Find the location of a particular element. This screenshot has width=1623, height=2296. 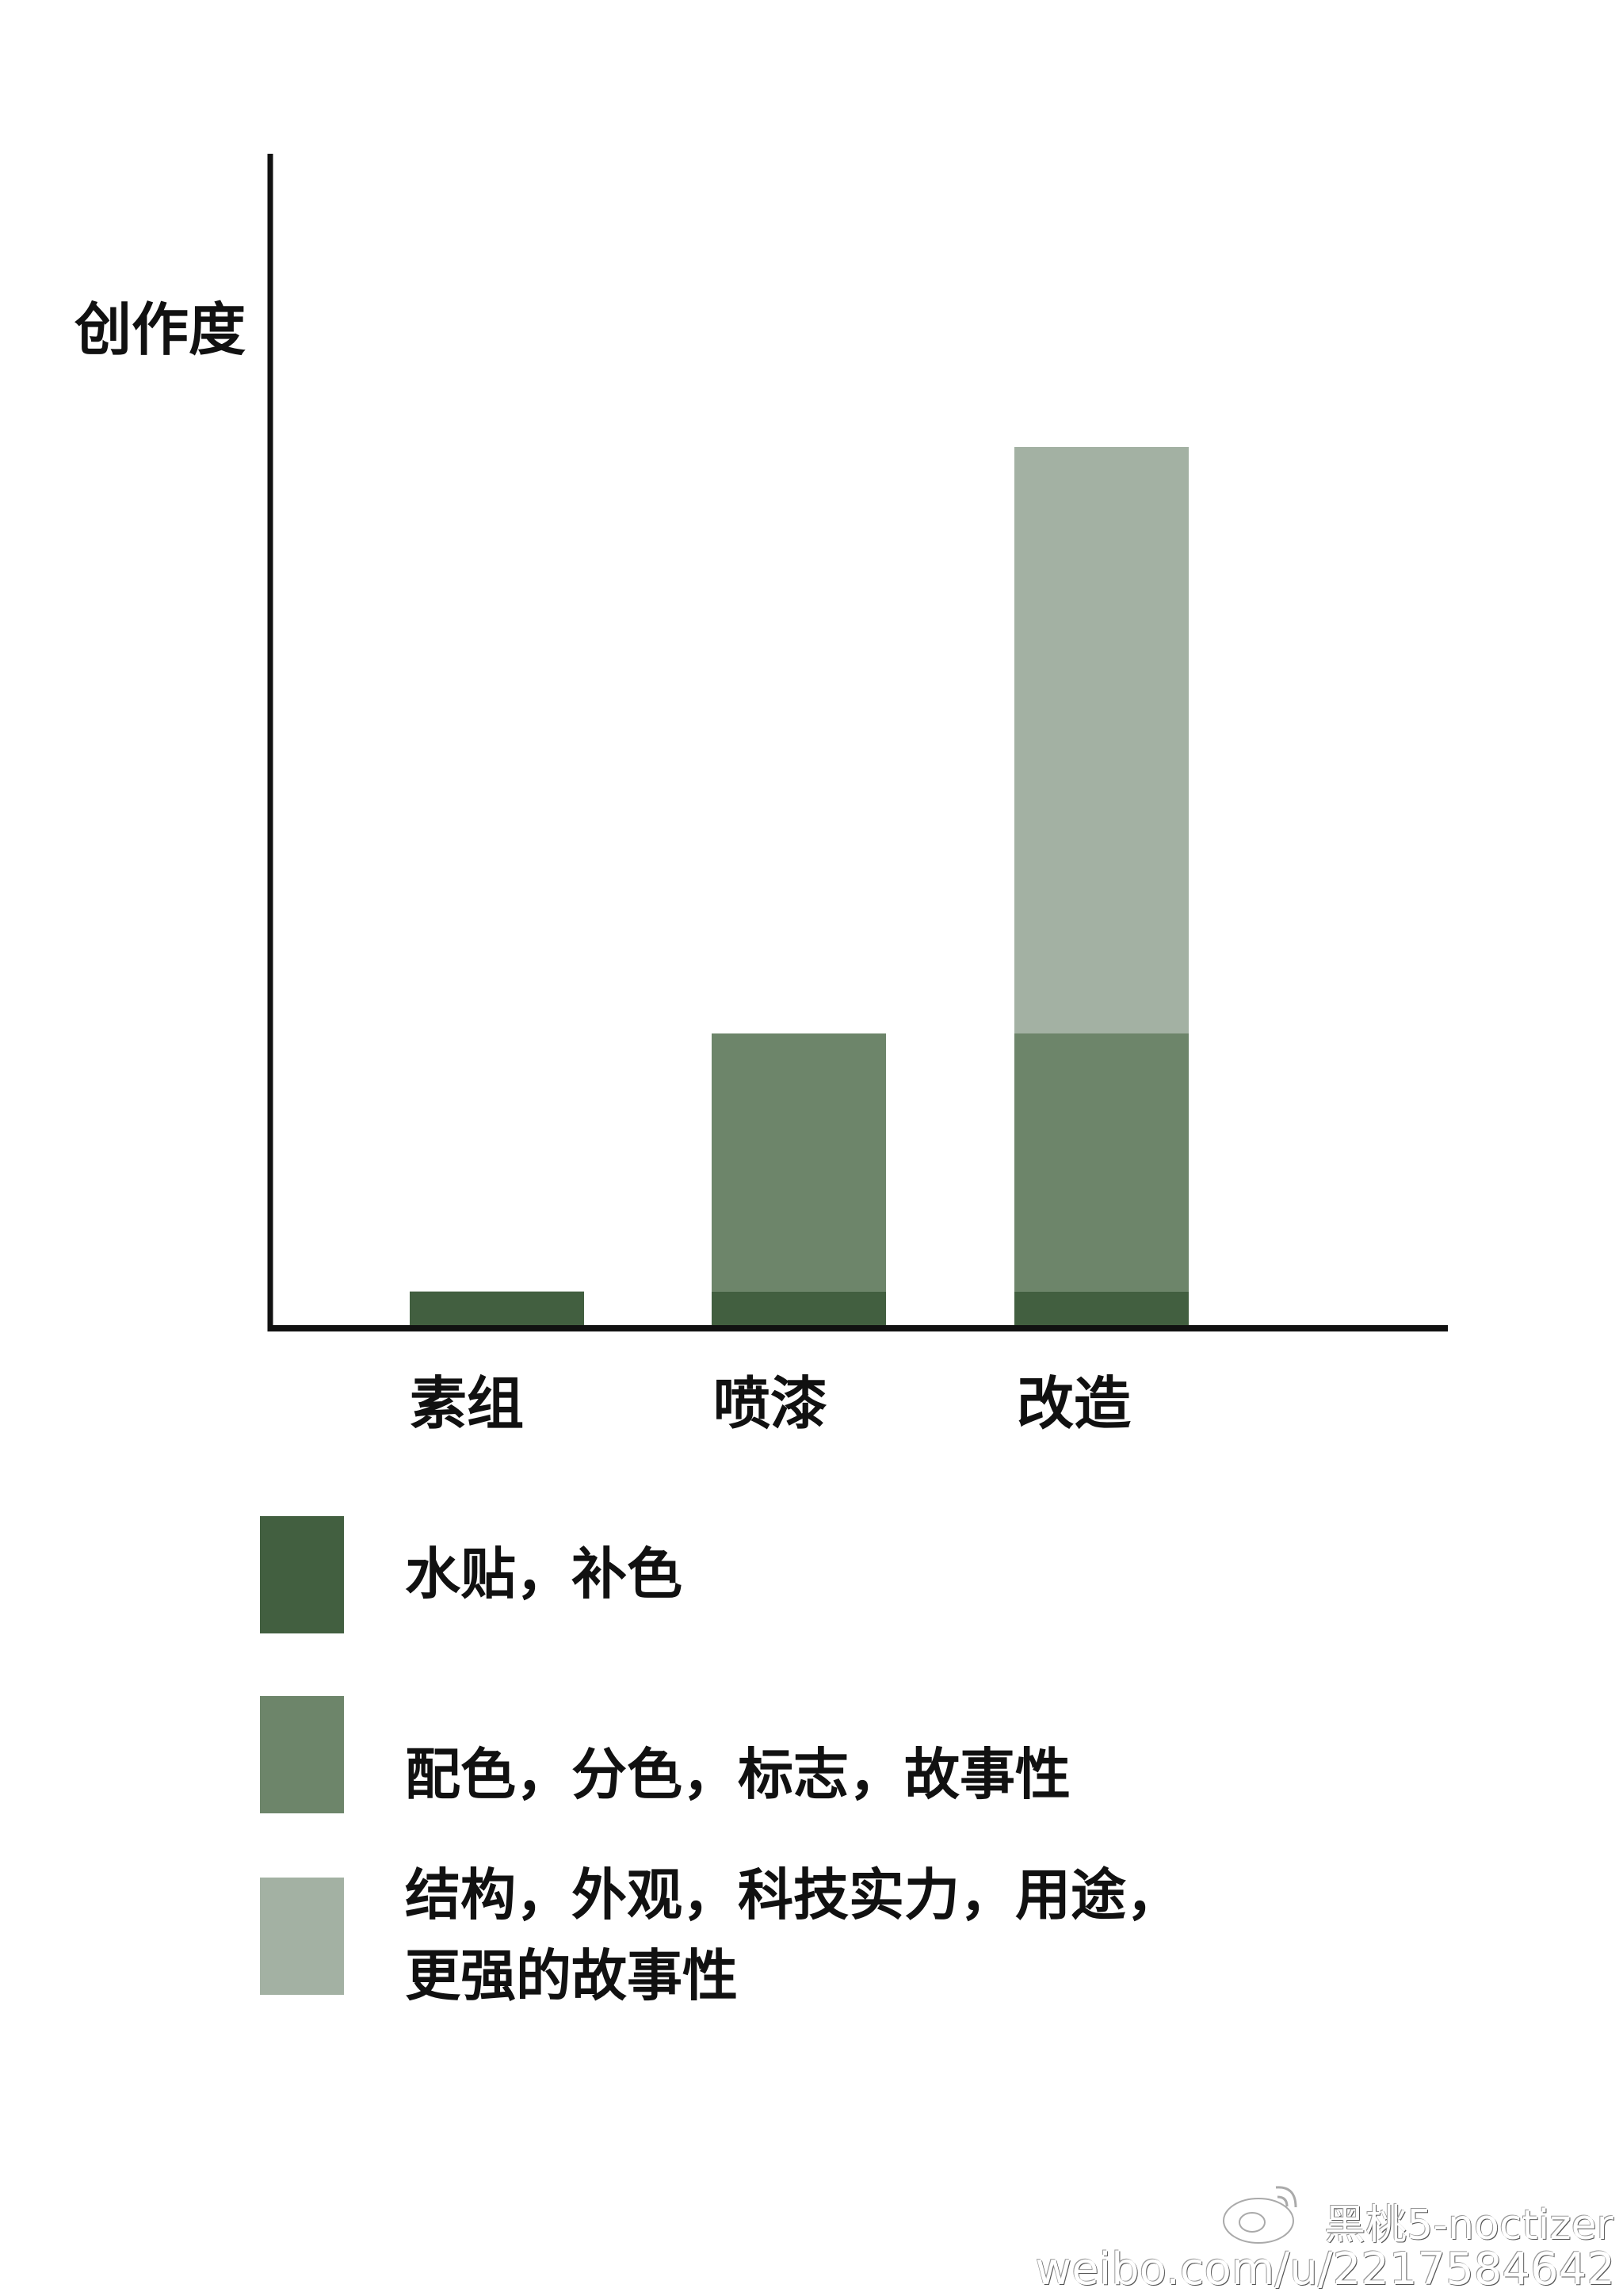

watermark-url: weibo.com/u/2217584642 is located at coordinates (1325, 2269).